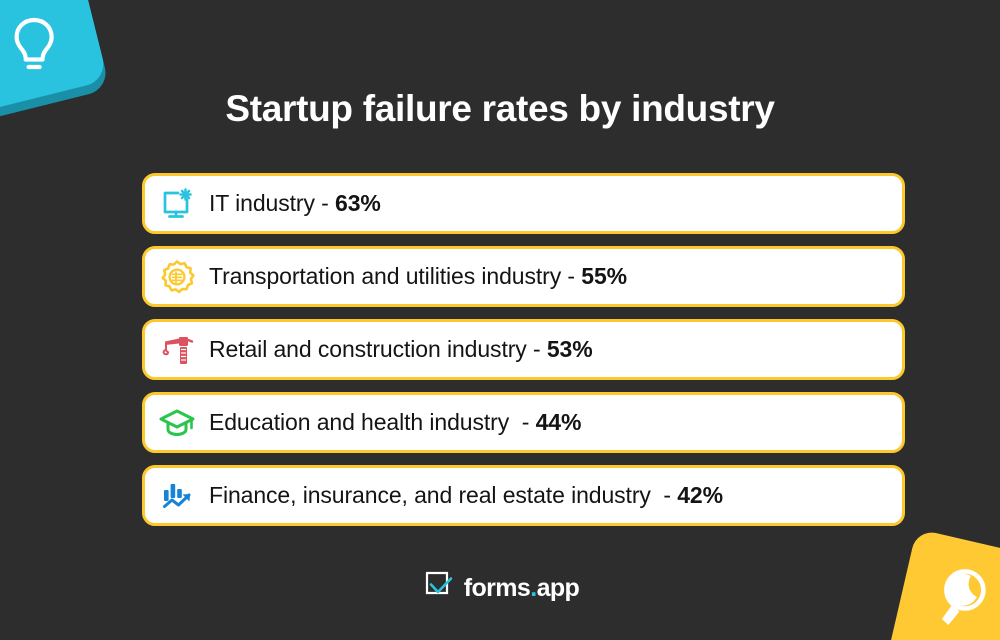  I want to click on industry-card-it: IT industry - 63%, so click(523, 203).